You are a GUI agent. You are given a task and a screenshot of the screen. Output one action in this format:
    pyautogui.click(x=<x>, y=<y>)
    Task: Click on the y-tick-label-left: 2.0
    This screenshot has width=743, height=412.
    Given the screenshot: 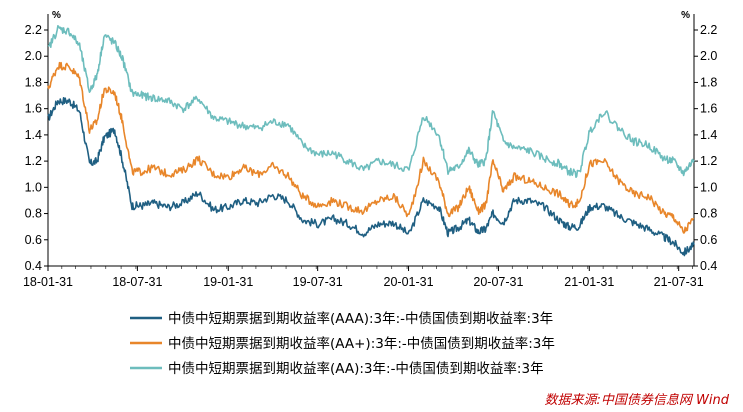 What is the action you would take?
    pyautogui.click(x=33, y=56)
    